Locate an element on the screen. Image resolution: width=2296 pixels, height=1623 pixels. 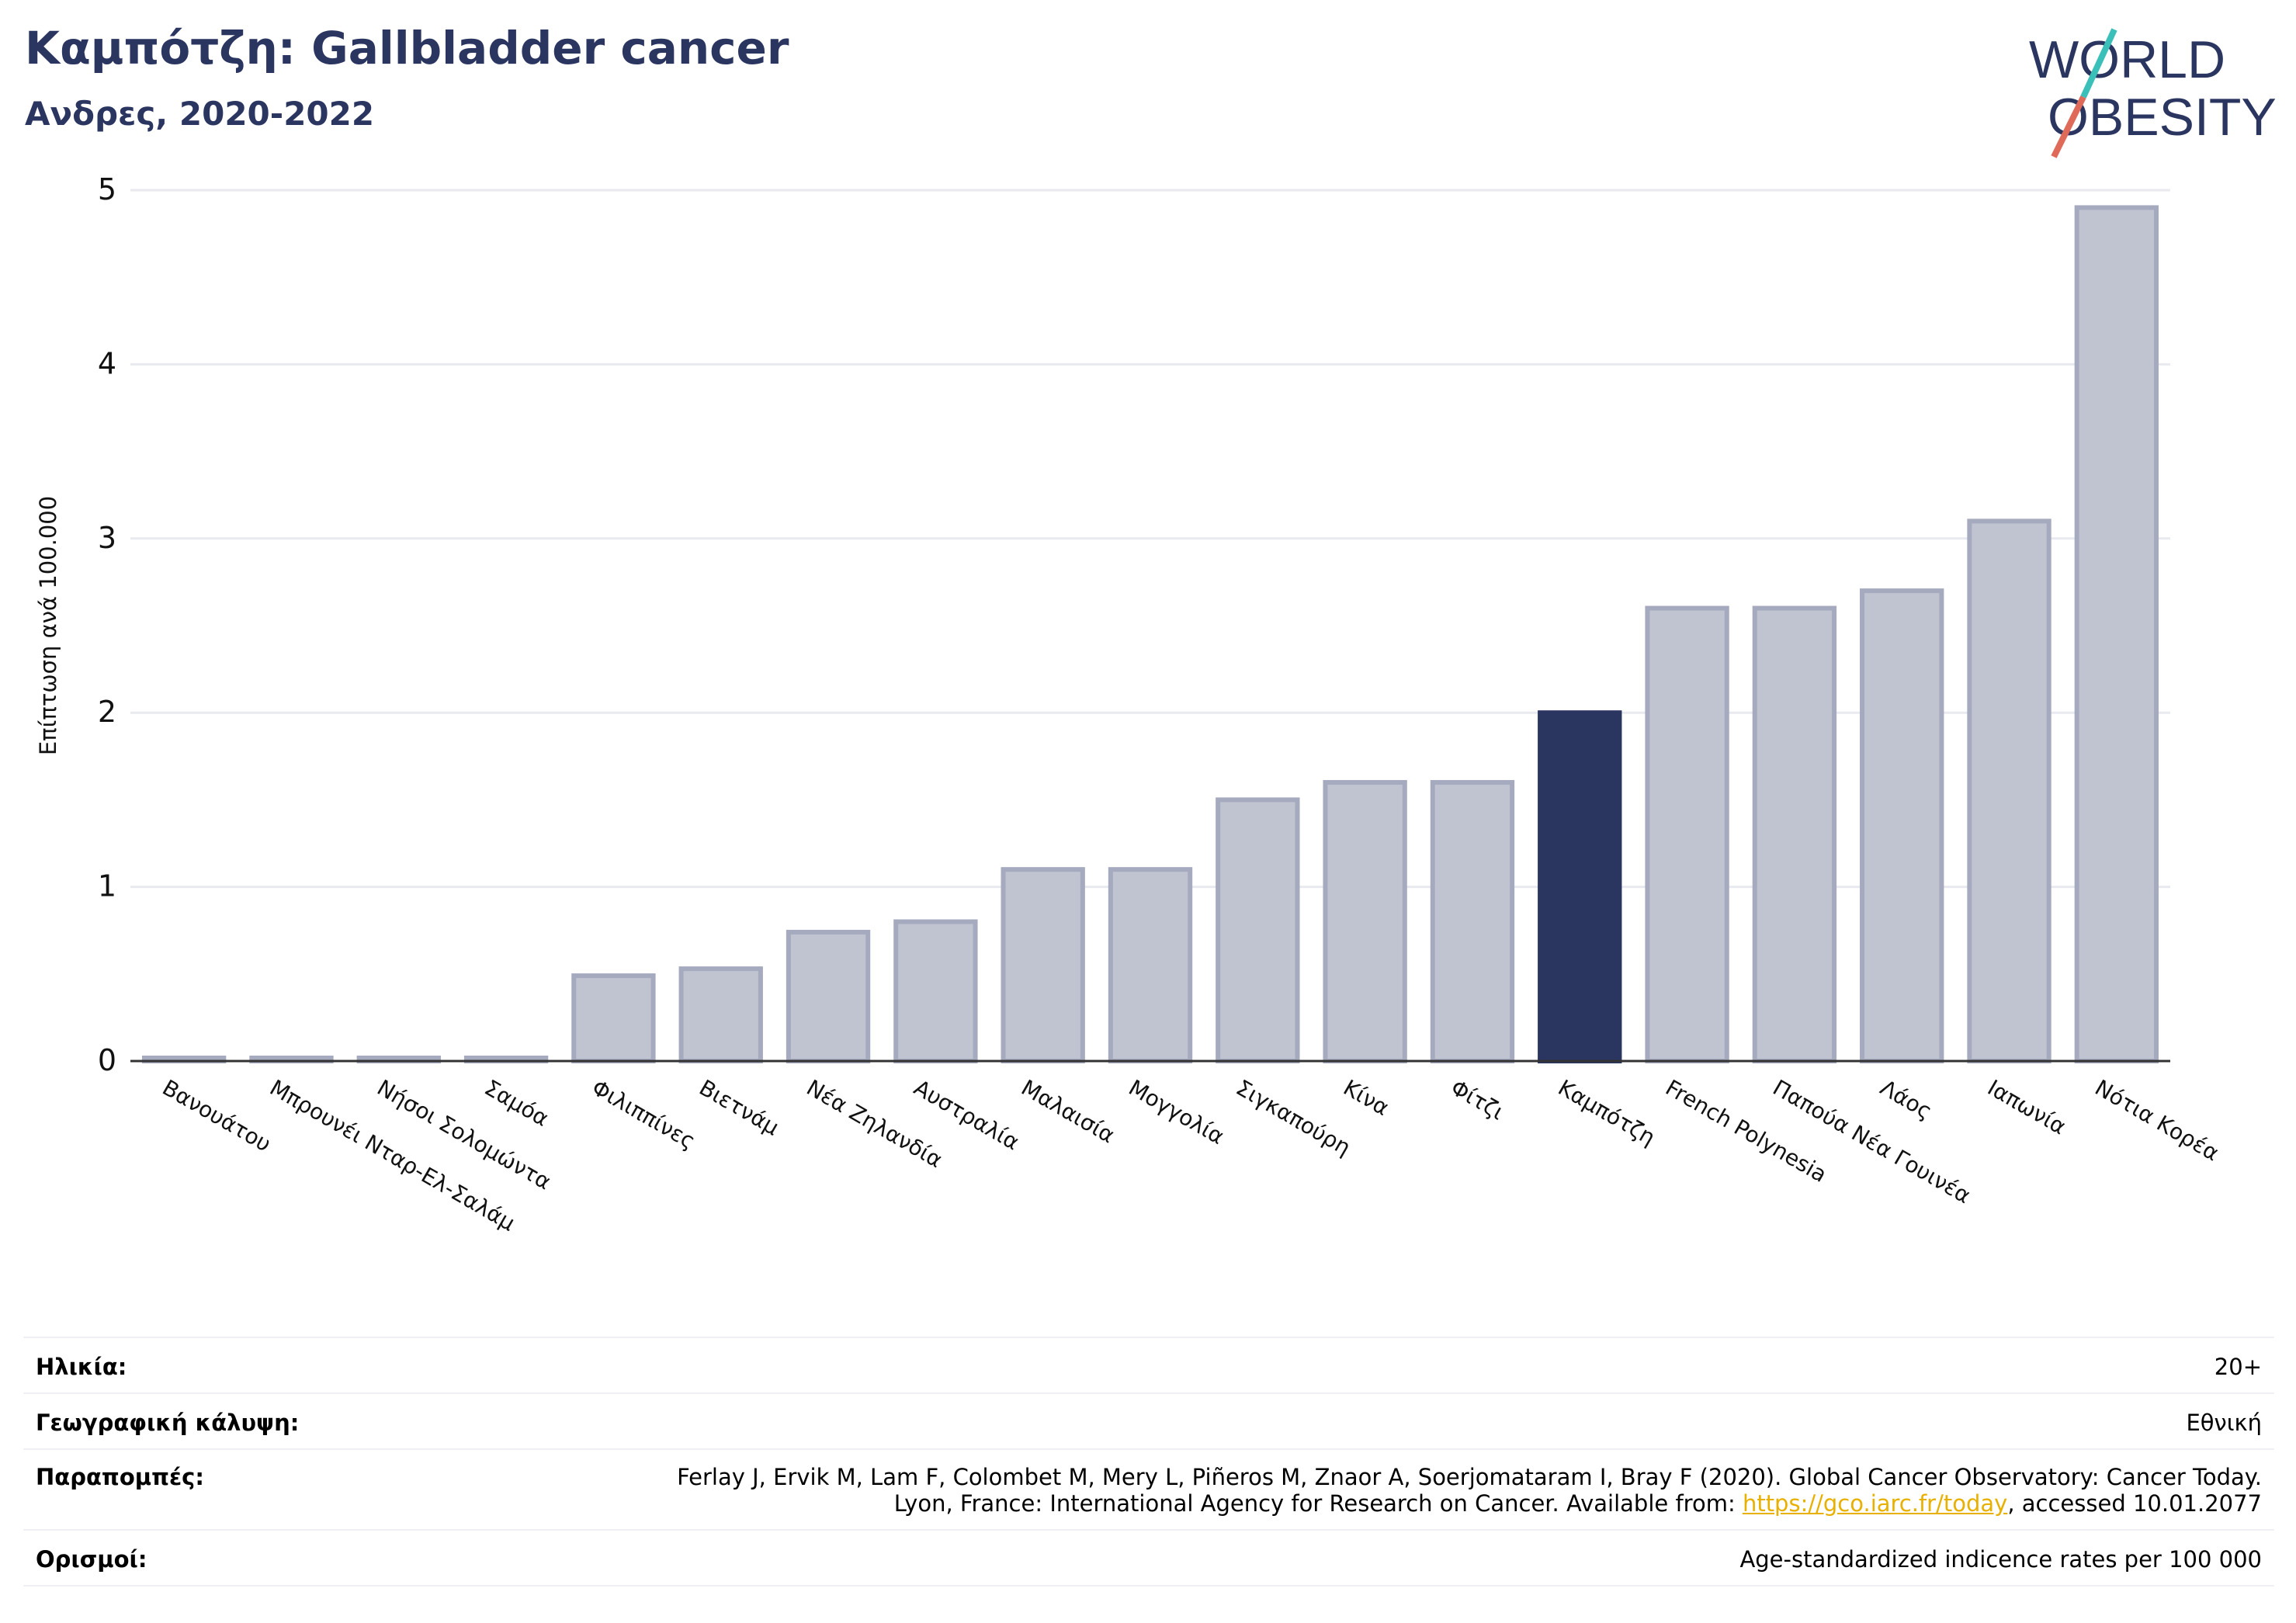
footer-key-age: Ηλικία: is located at coordinates (81, 1367).